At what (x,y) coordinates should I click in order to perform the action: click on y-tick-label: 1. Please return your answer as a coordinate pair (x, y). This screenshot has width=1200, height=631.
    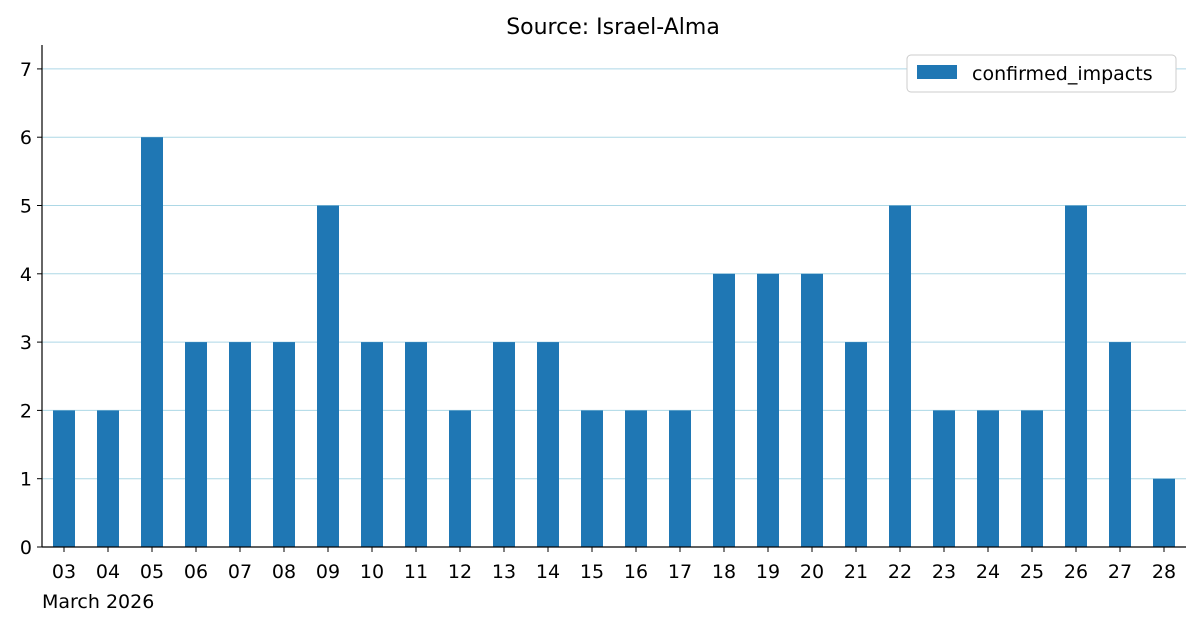
    Looking at the image, I should click on (26, 480).